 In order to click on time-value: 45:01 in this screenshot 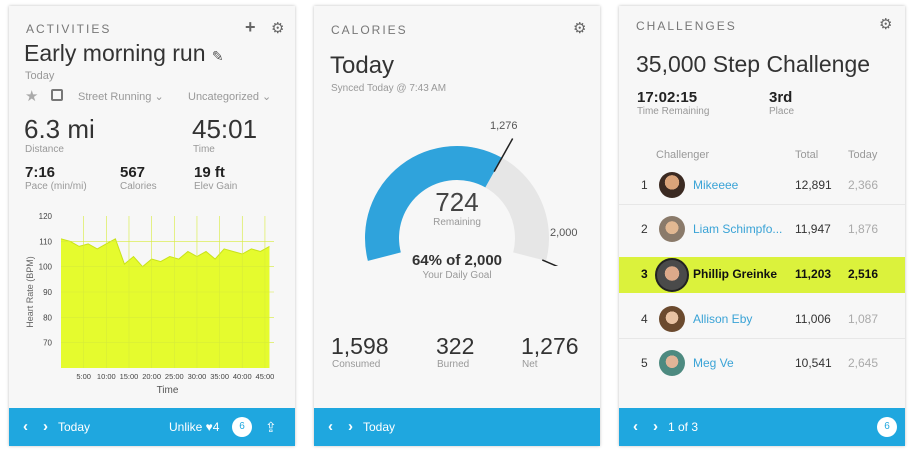, I will do `click(225, 129)`.